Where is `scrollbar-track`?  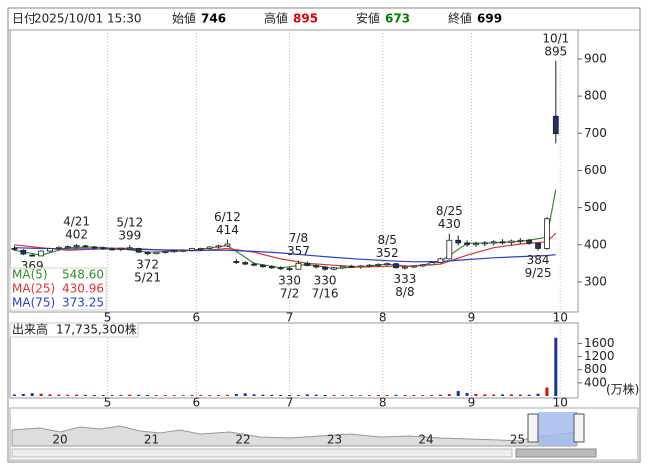 scrollbar-track is located at coordinates (262, 453).